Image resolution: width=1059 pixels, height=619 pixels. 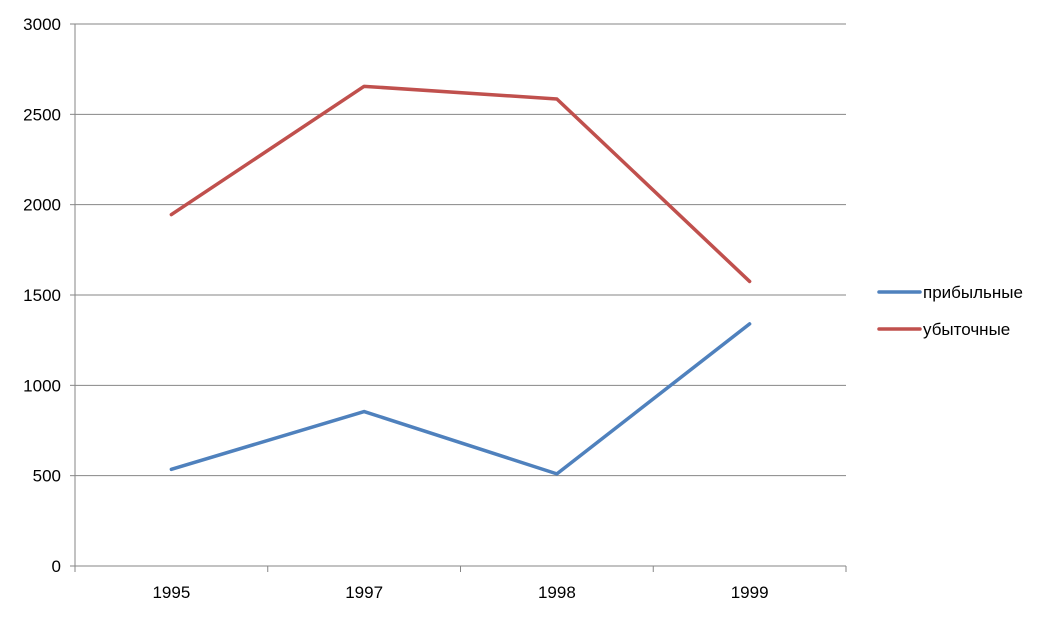 I want to click on y-axis-tick-labels: 0 500 1000 1500 2000 2500 3000, so click(x=42, y=295).